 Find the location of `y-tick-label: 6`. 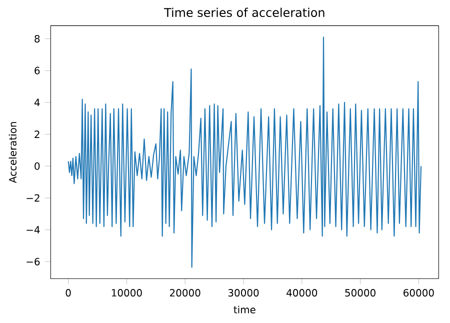

y-tick-label: 6 is located at coordinates (37, 70).